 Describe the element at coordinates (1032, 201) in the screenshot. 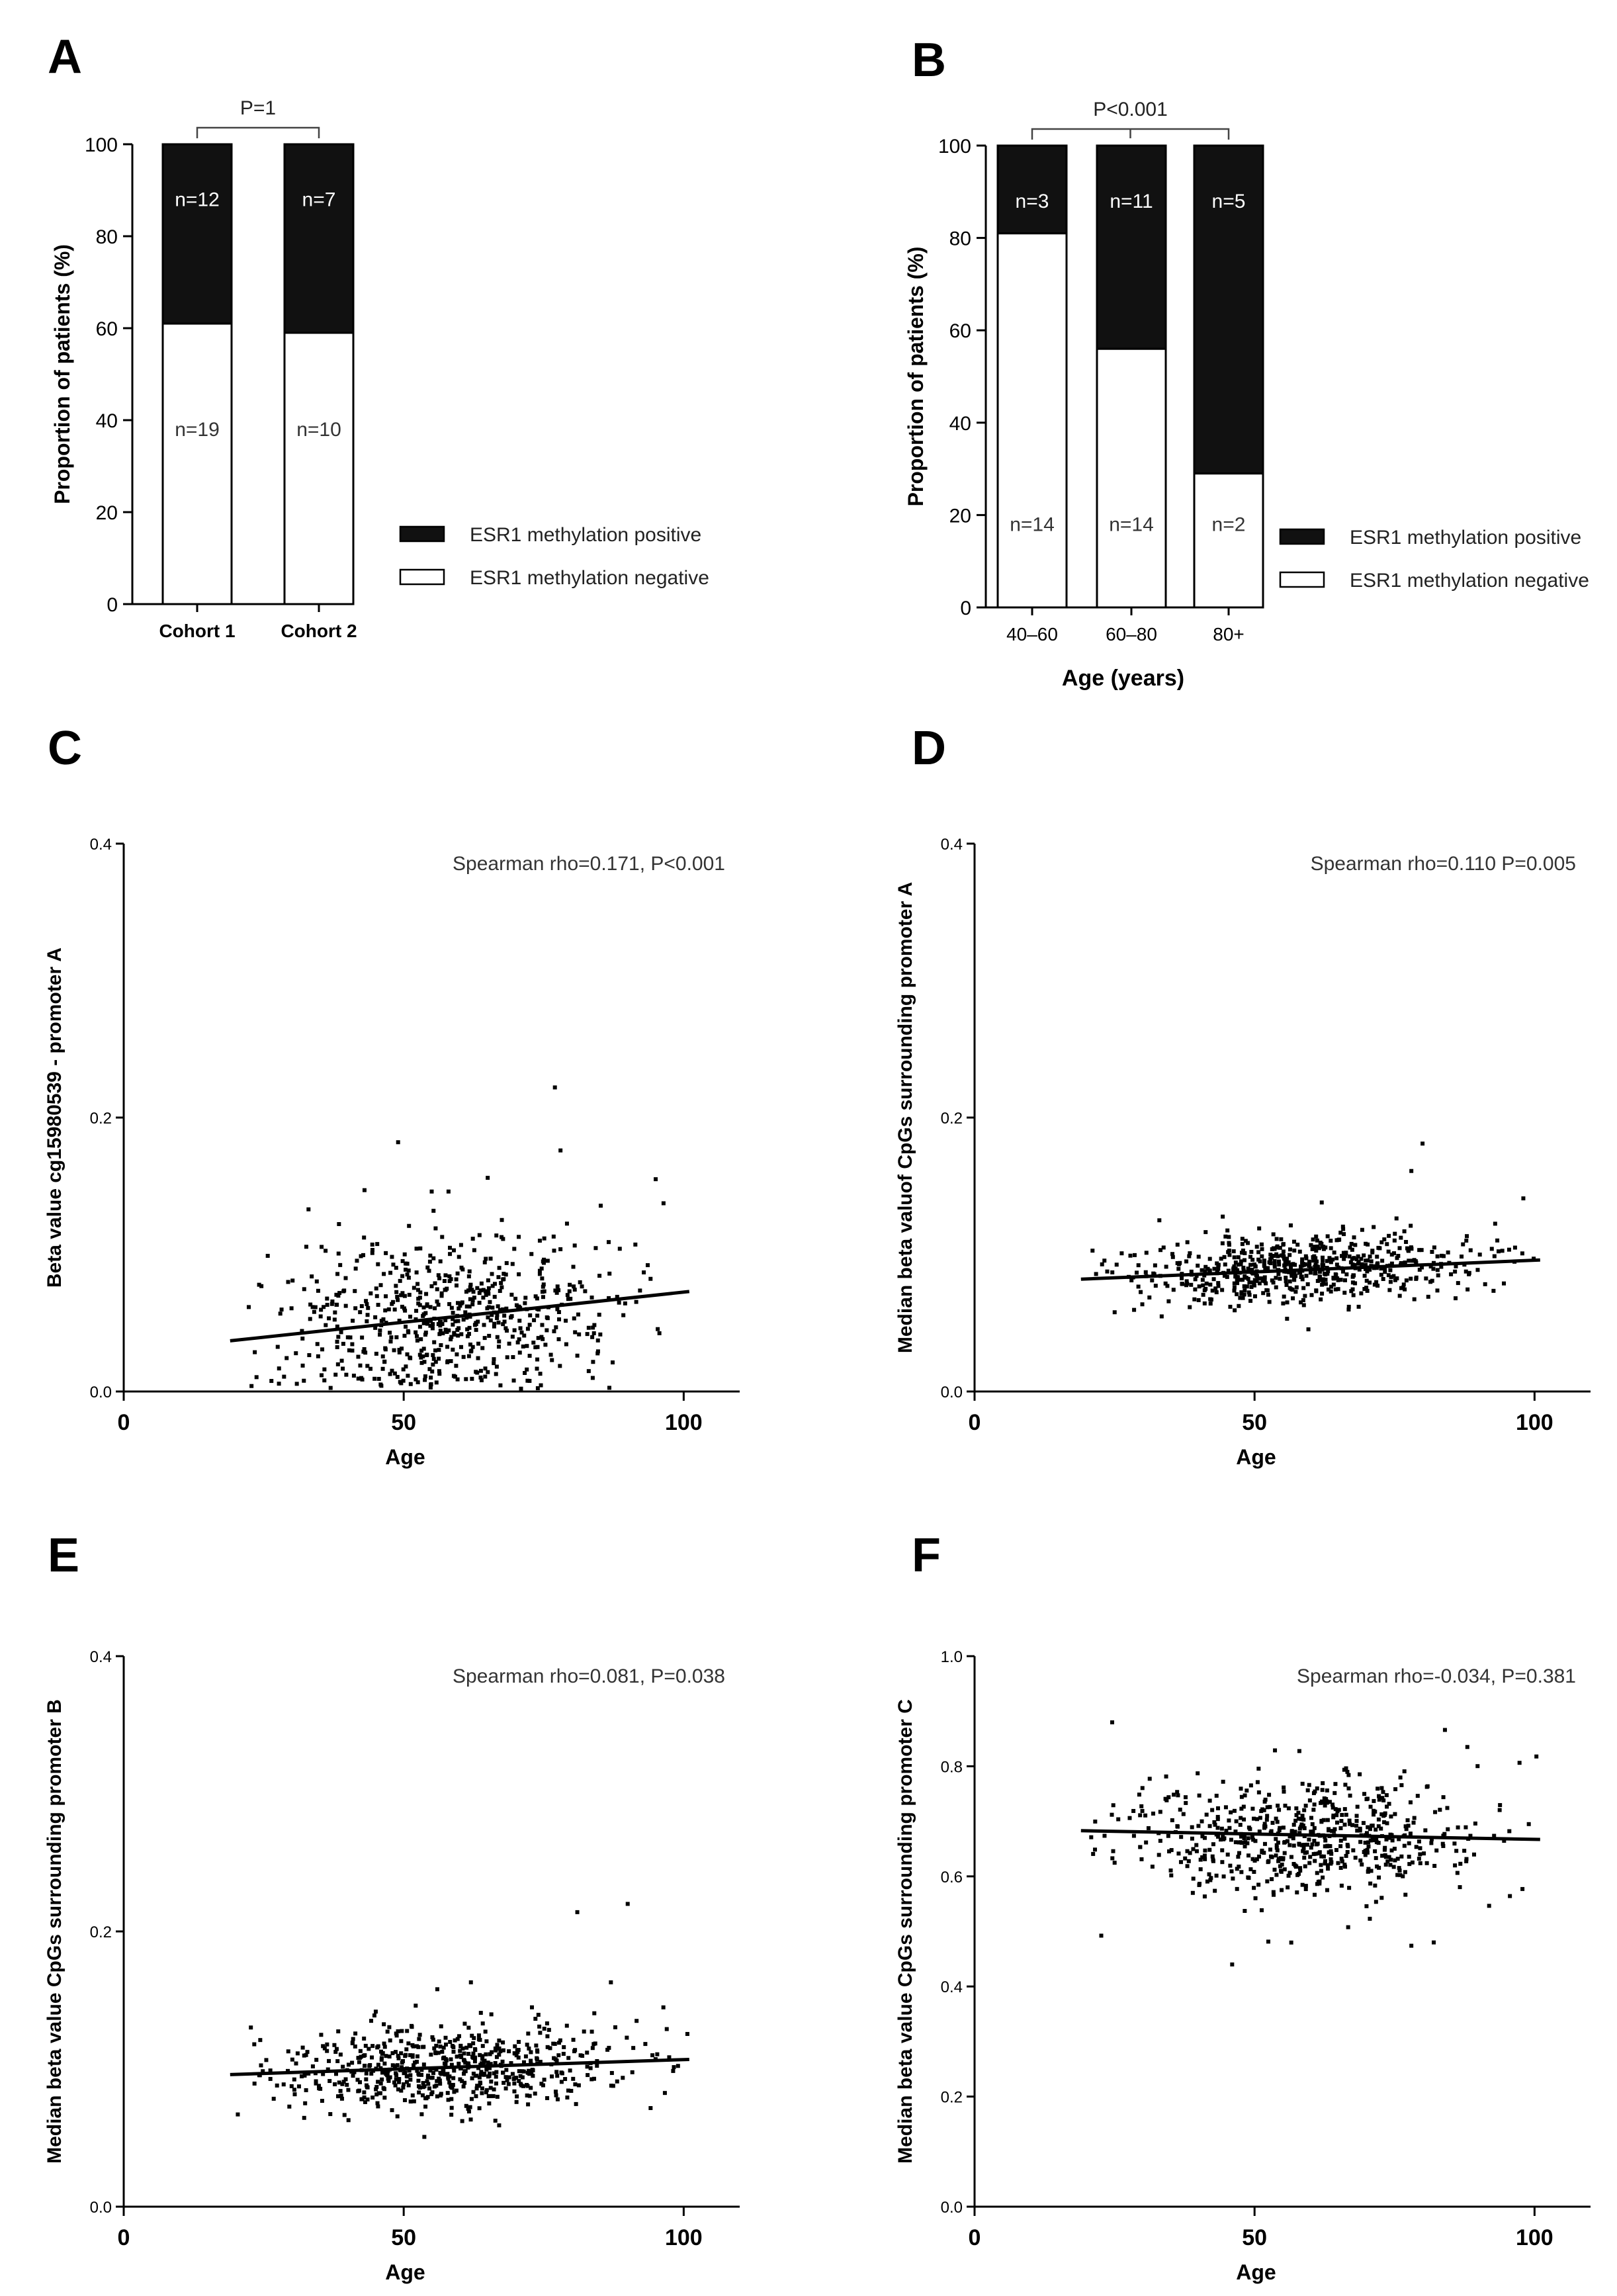

I see `n-label-positive: n=3` at that location.